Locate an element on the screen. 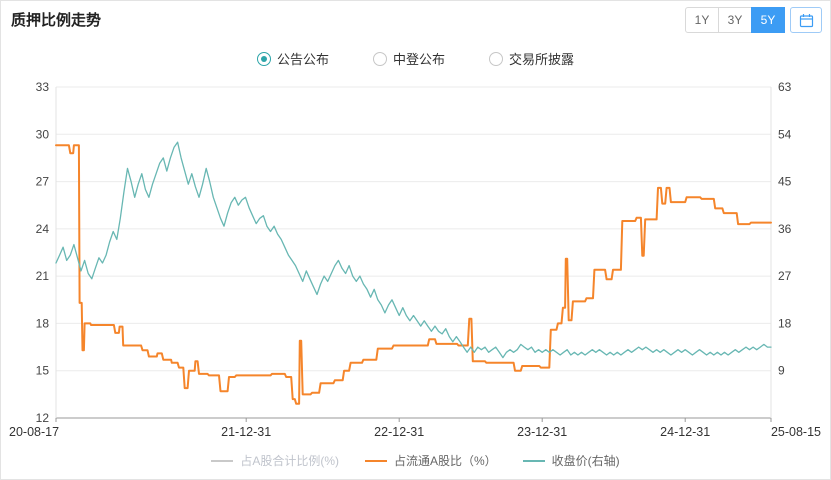 The width and height of the screenshot is (831, 480). radio-exchange-label: 交易所披露 is located at coordinates (542, 59).